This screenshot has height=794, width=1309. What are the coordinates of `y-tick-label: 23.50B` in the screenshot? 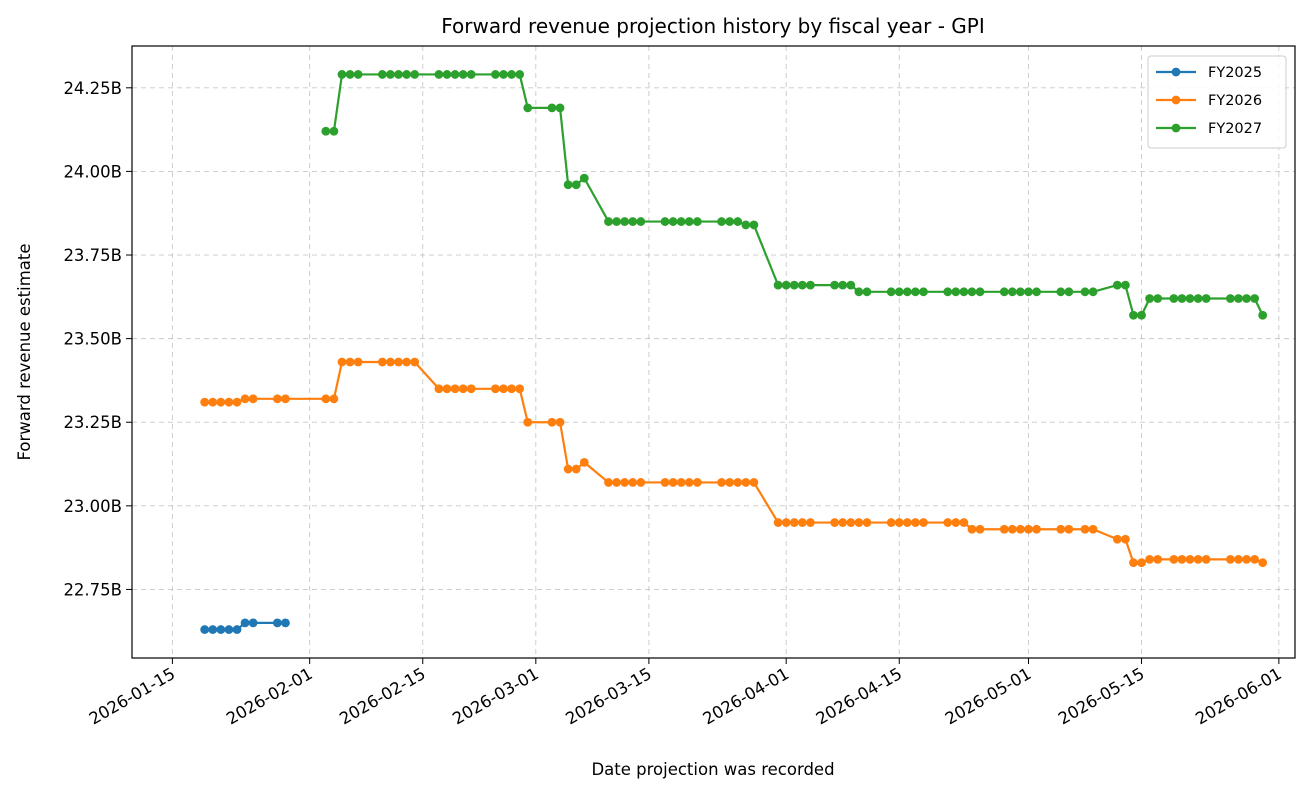 It's located at (92, 339).